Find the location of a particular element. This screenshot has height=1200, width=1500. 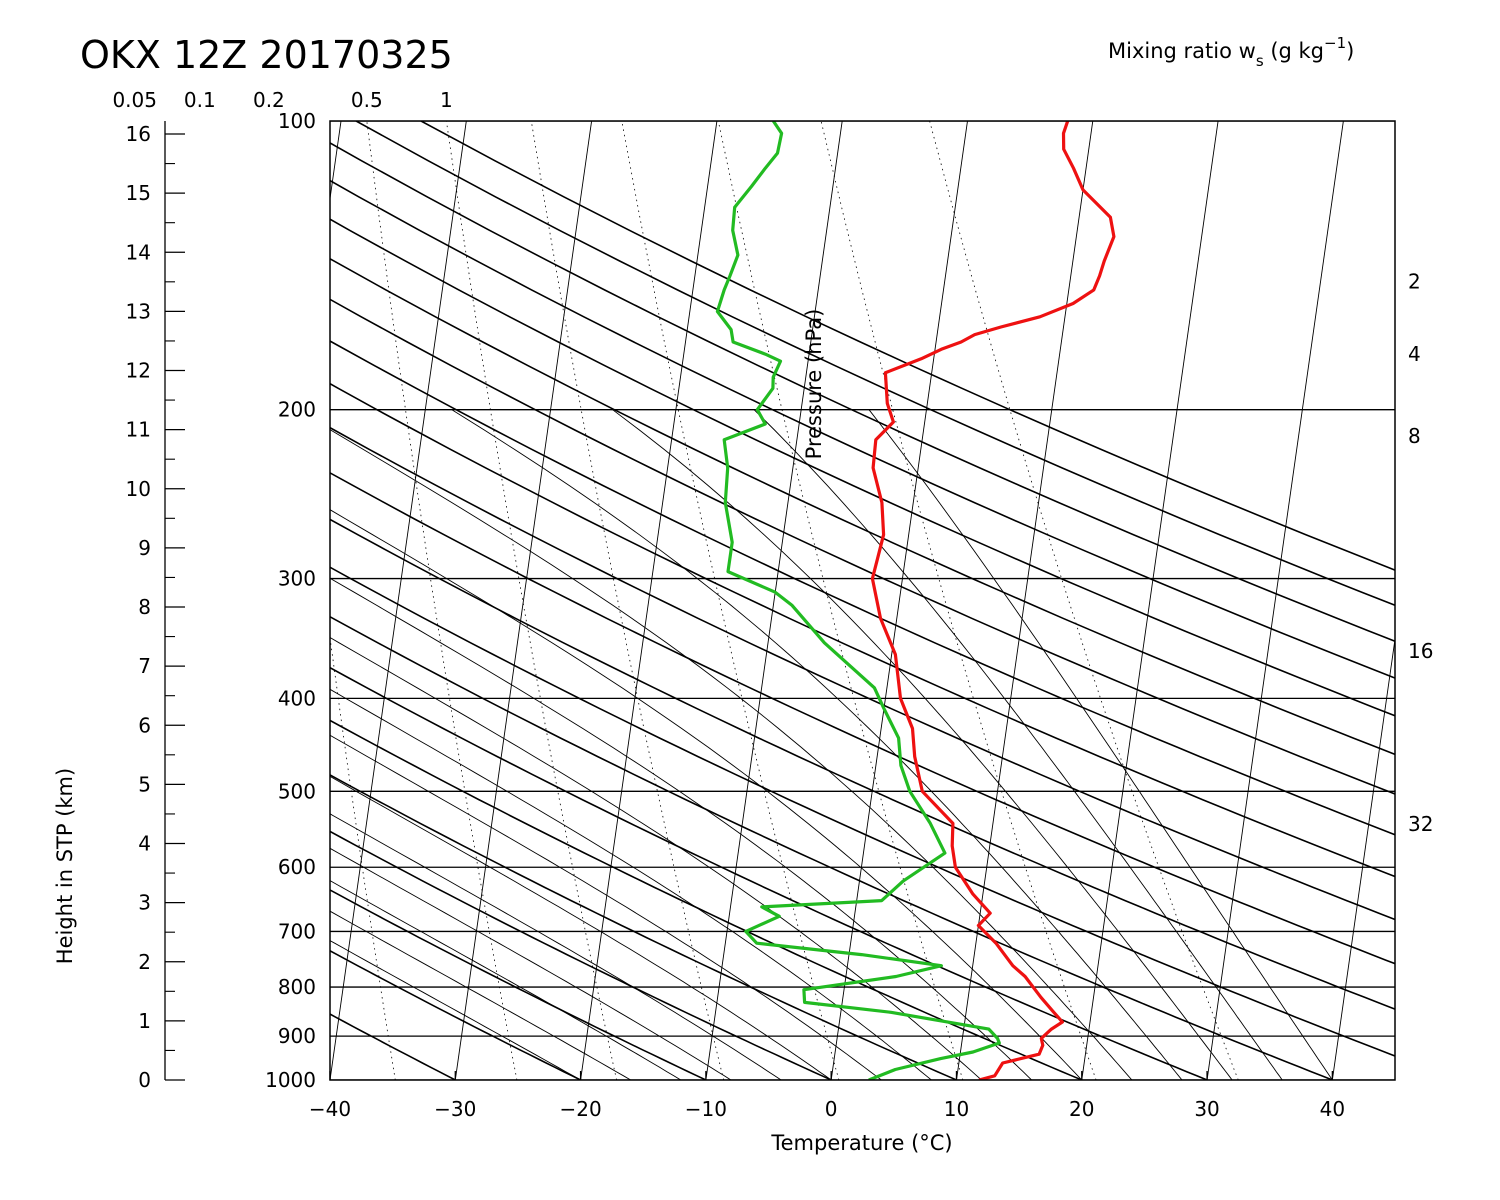

pressure-tick-label: 400 is located at coordinates (297, 698).